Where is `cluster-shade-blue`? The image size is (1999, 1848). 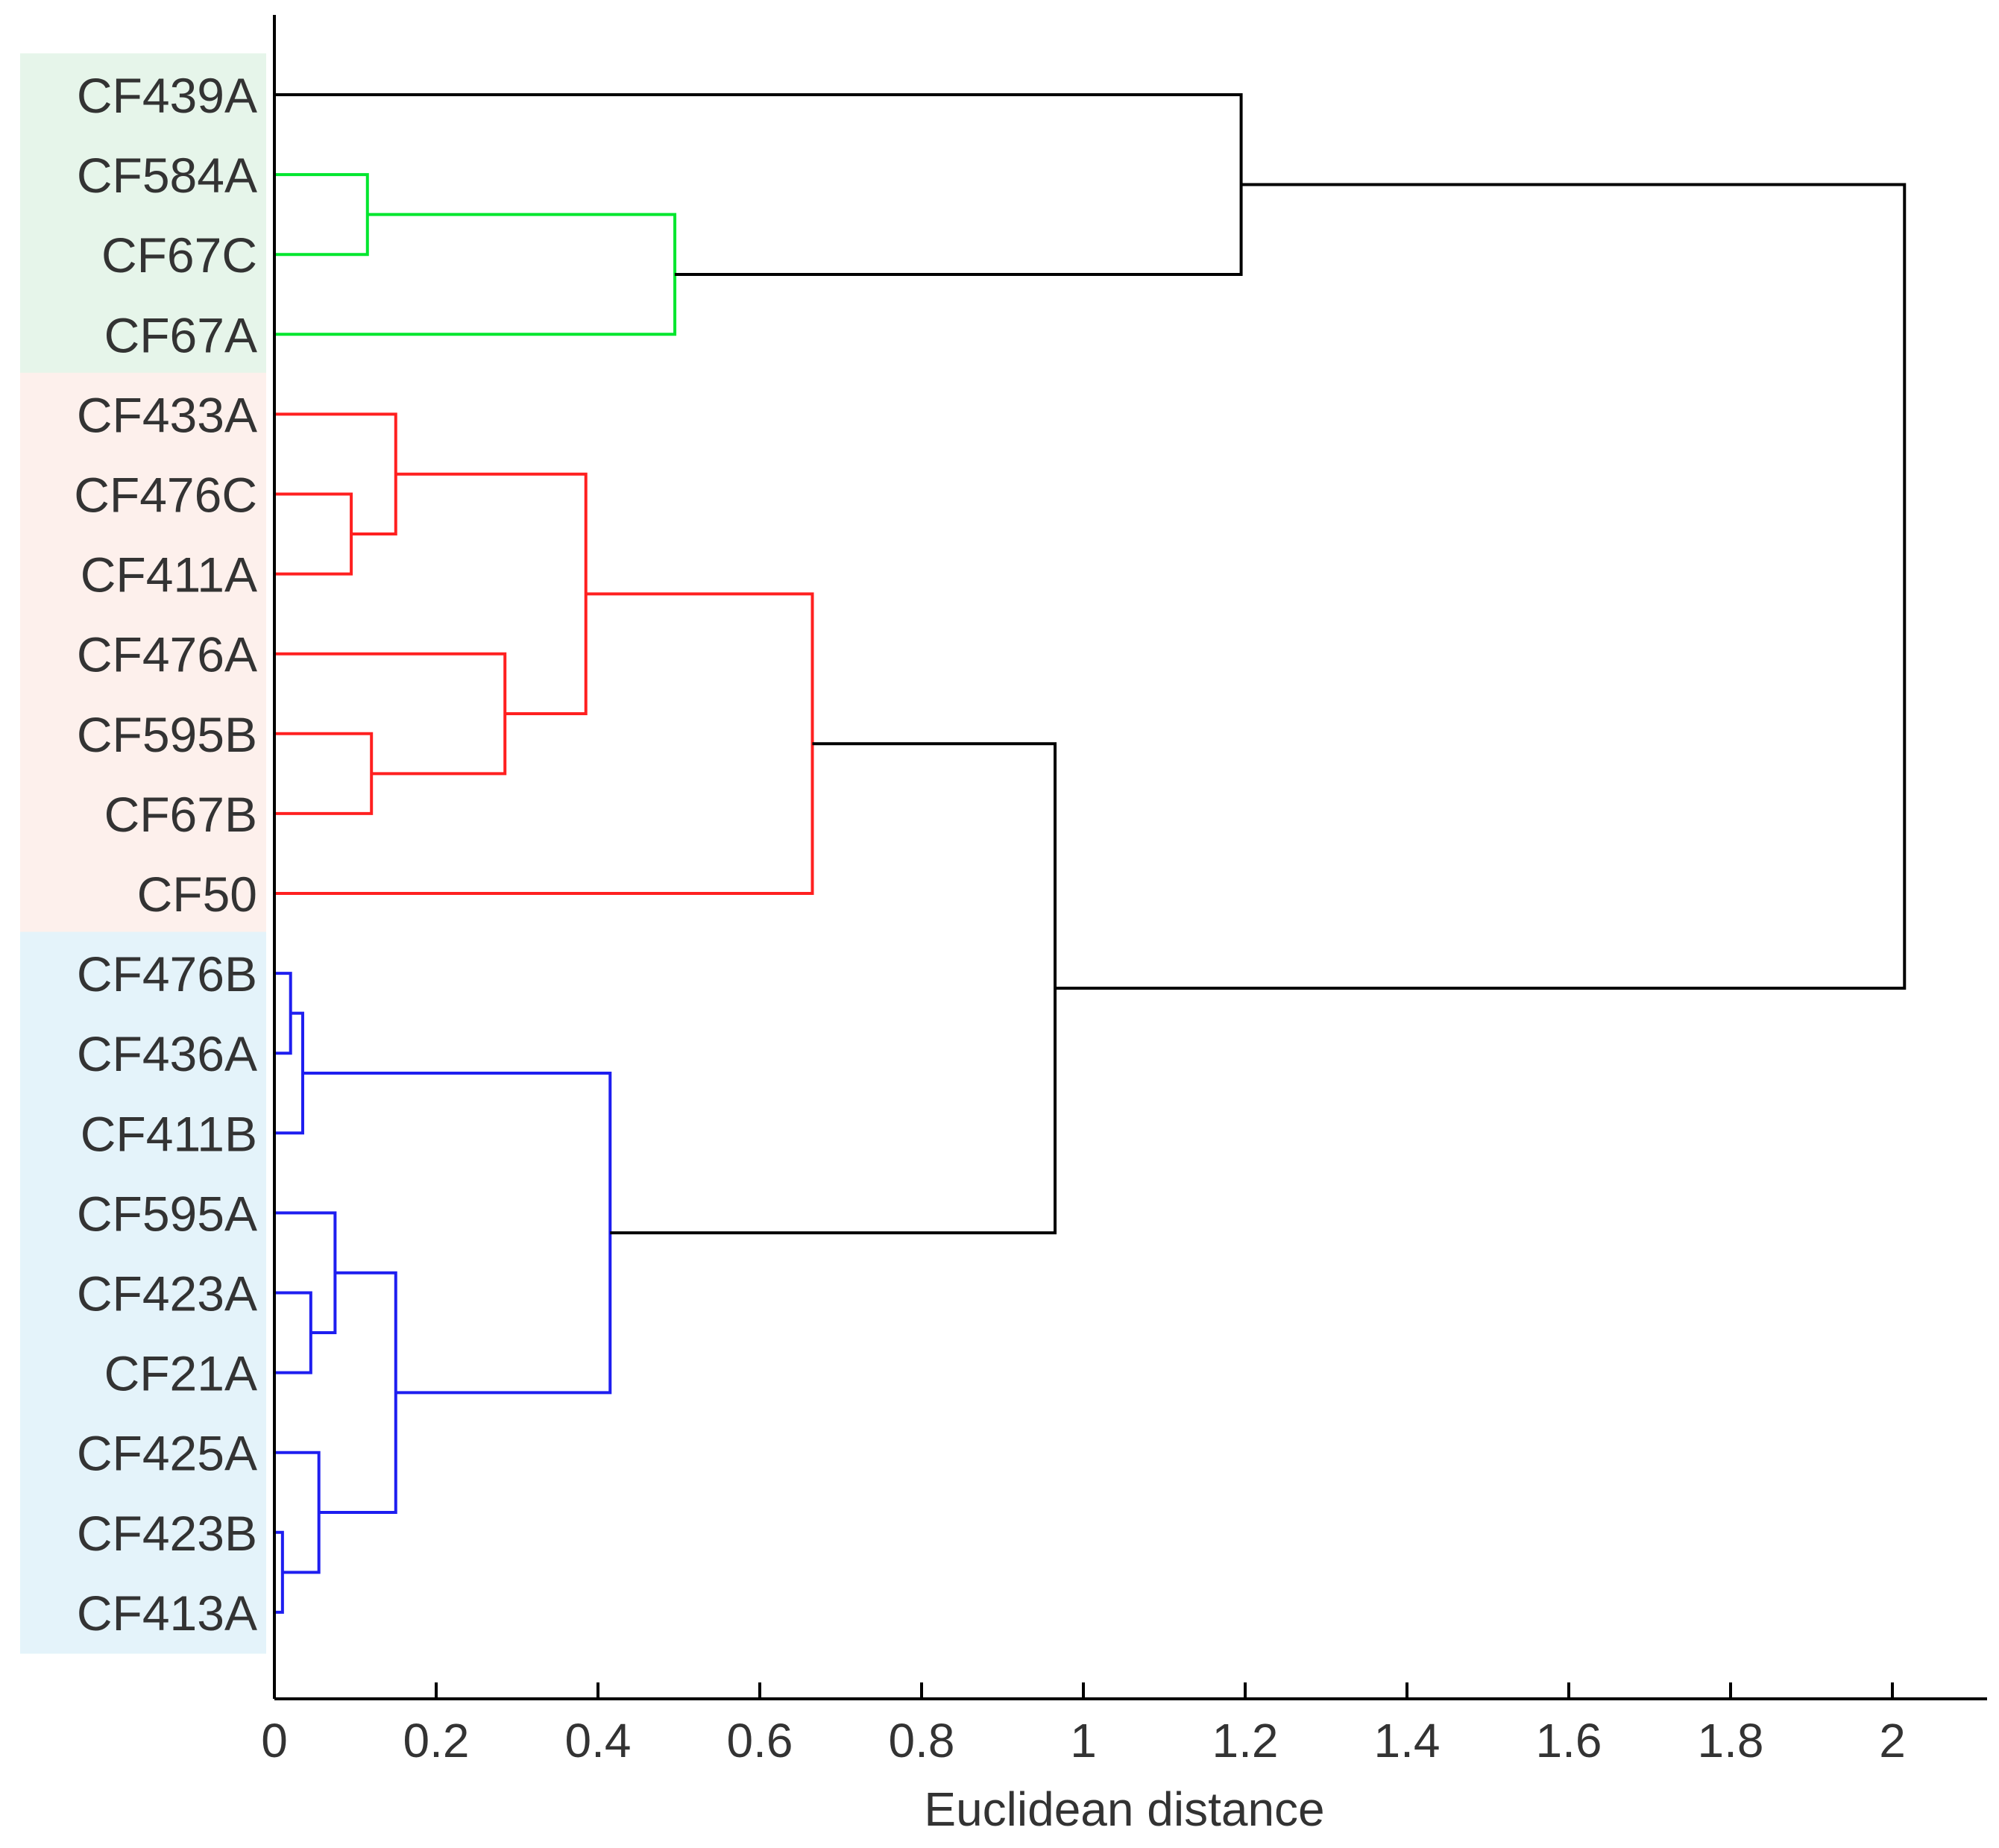 cluster-shade-blue is located at coordinates (143, 1292).